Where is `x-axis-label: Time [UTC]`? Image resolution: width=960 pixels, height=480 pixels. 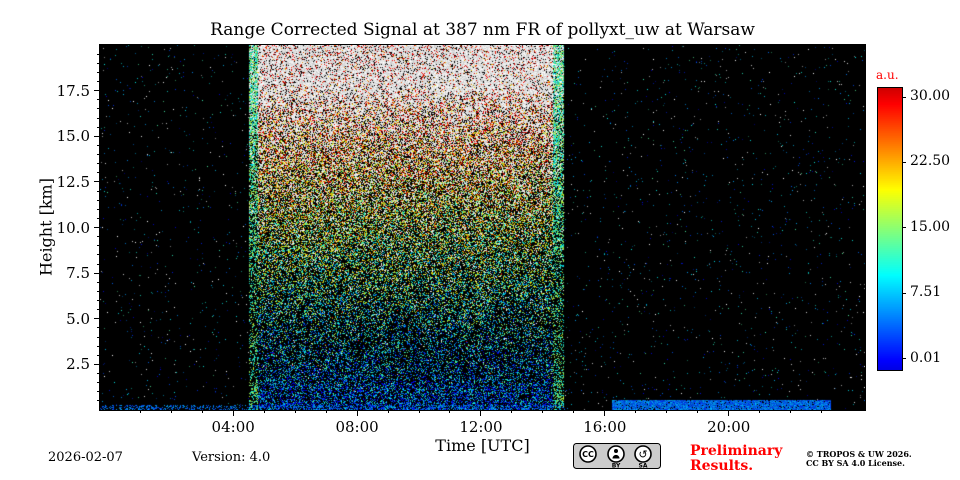
x-axis-label: Time [UTC] is located at coordinates (482, 445).